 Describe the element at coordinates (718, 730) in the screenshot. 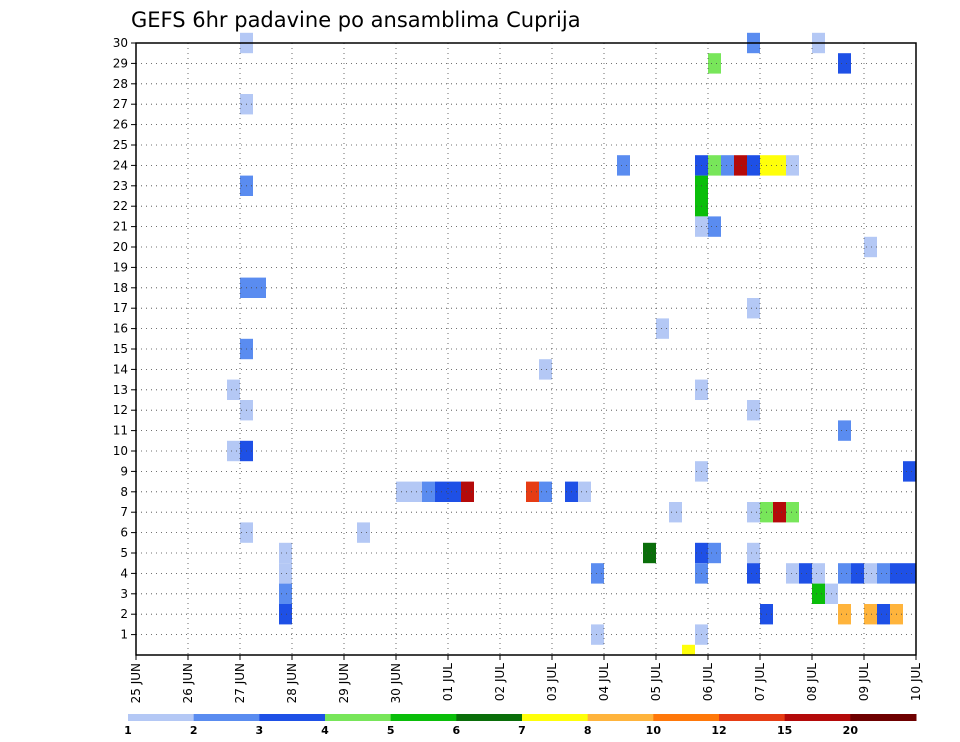

I see `legend-label: 12` at that location.